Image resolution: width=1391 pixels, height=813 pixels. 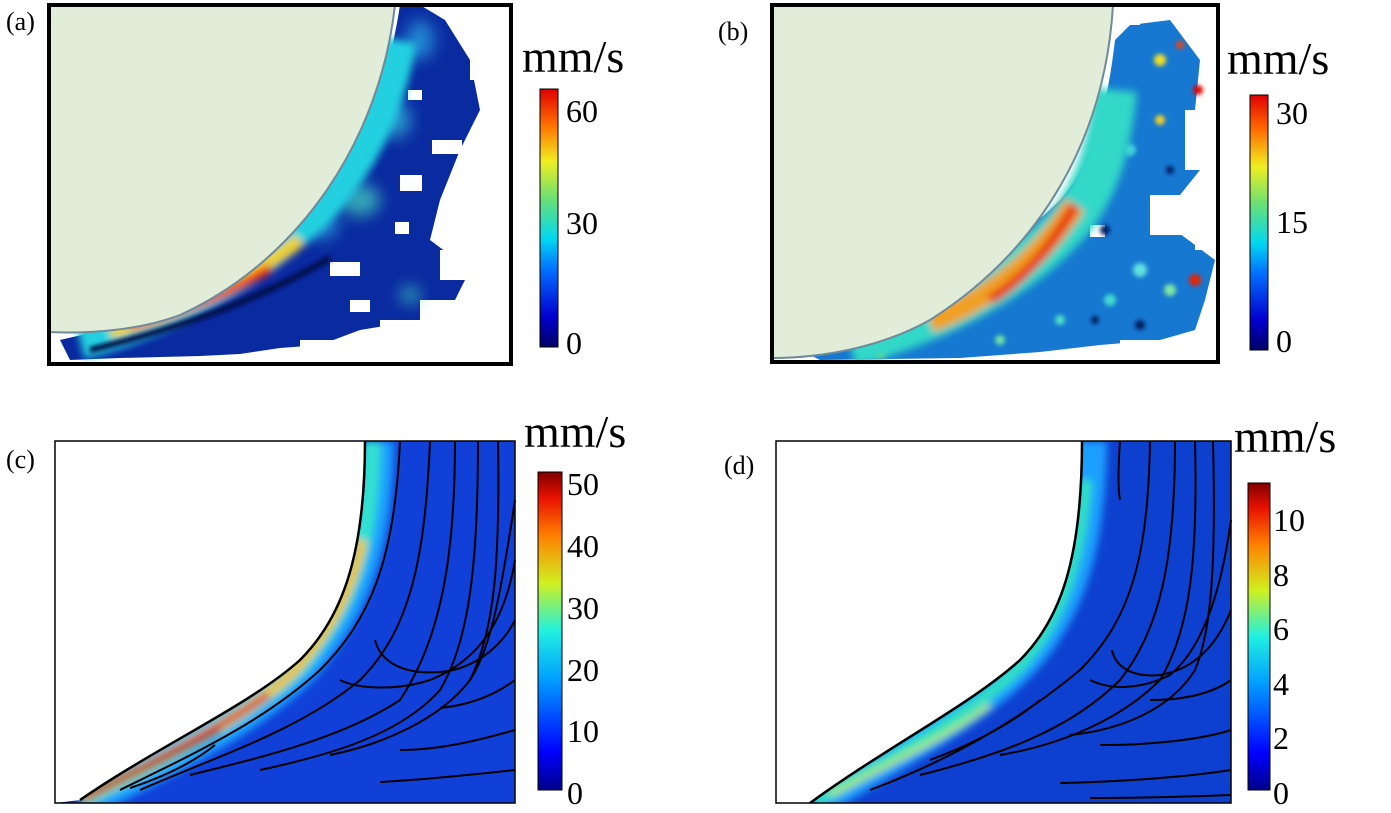 What do you see at coordinates (1289, 520) in the screenshot?
I see `panel-d-tick-10: 10` at bounding box center [1289, 520].